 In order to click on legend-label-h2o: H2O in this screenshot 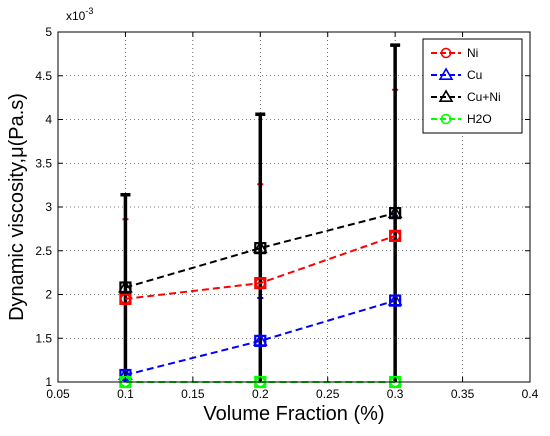, I will do `click(479, 119)`.